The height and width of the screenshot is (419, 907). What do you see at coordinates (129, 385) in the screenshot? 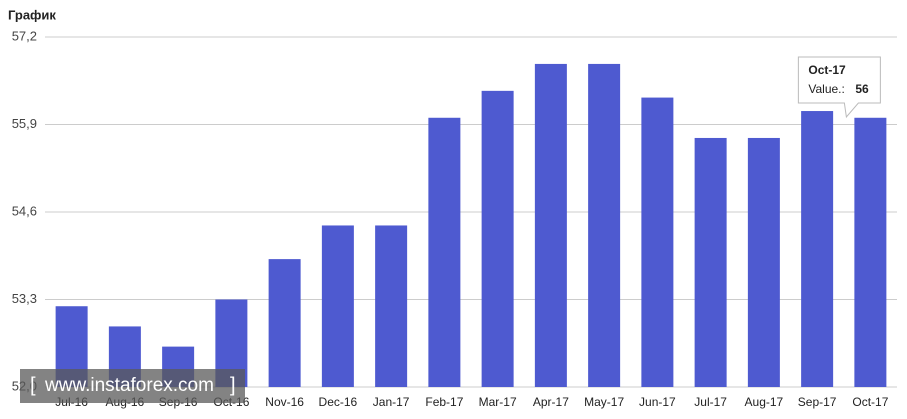
I see `watermark-text: www.instaforex.com` at bounding box center [129, 385].